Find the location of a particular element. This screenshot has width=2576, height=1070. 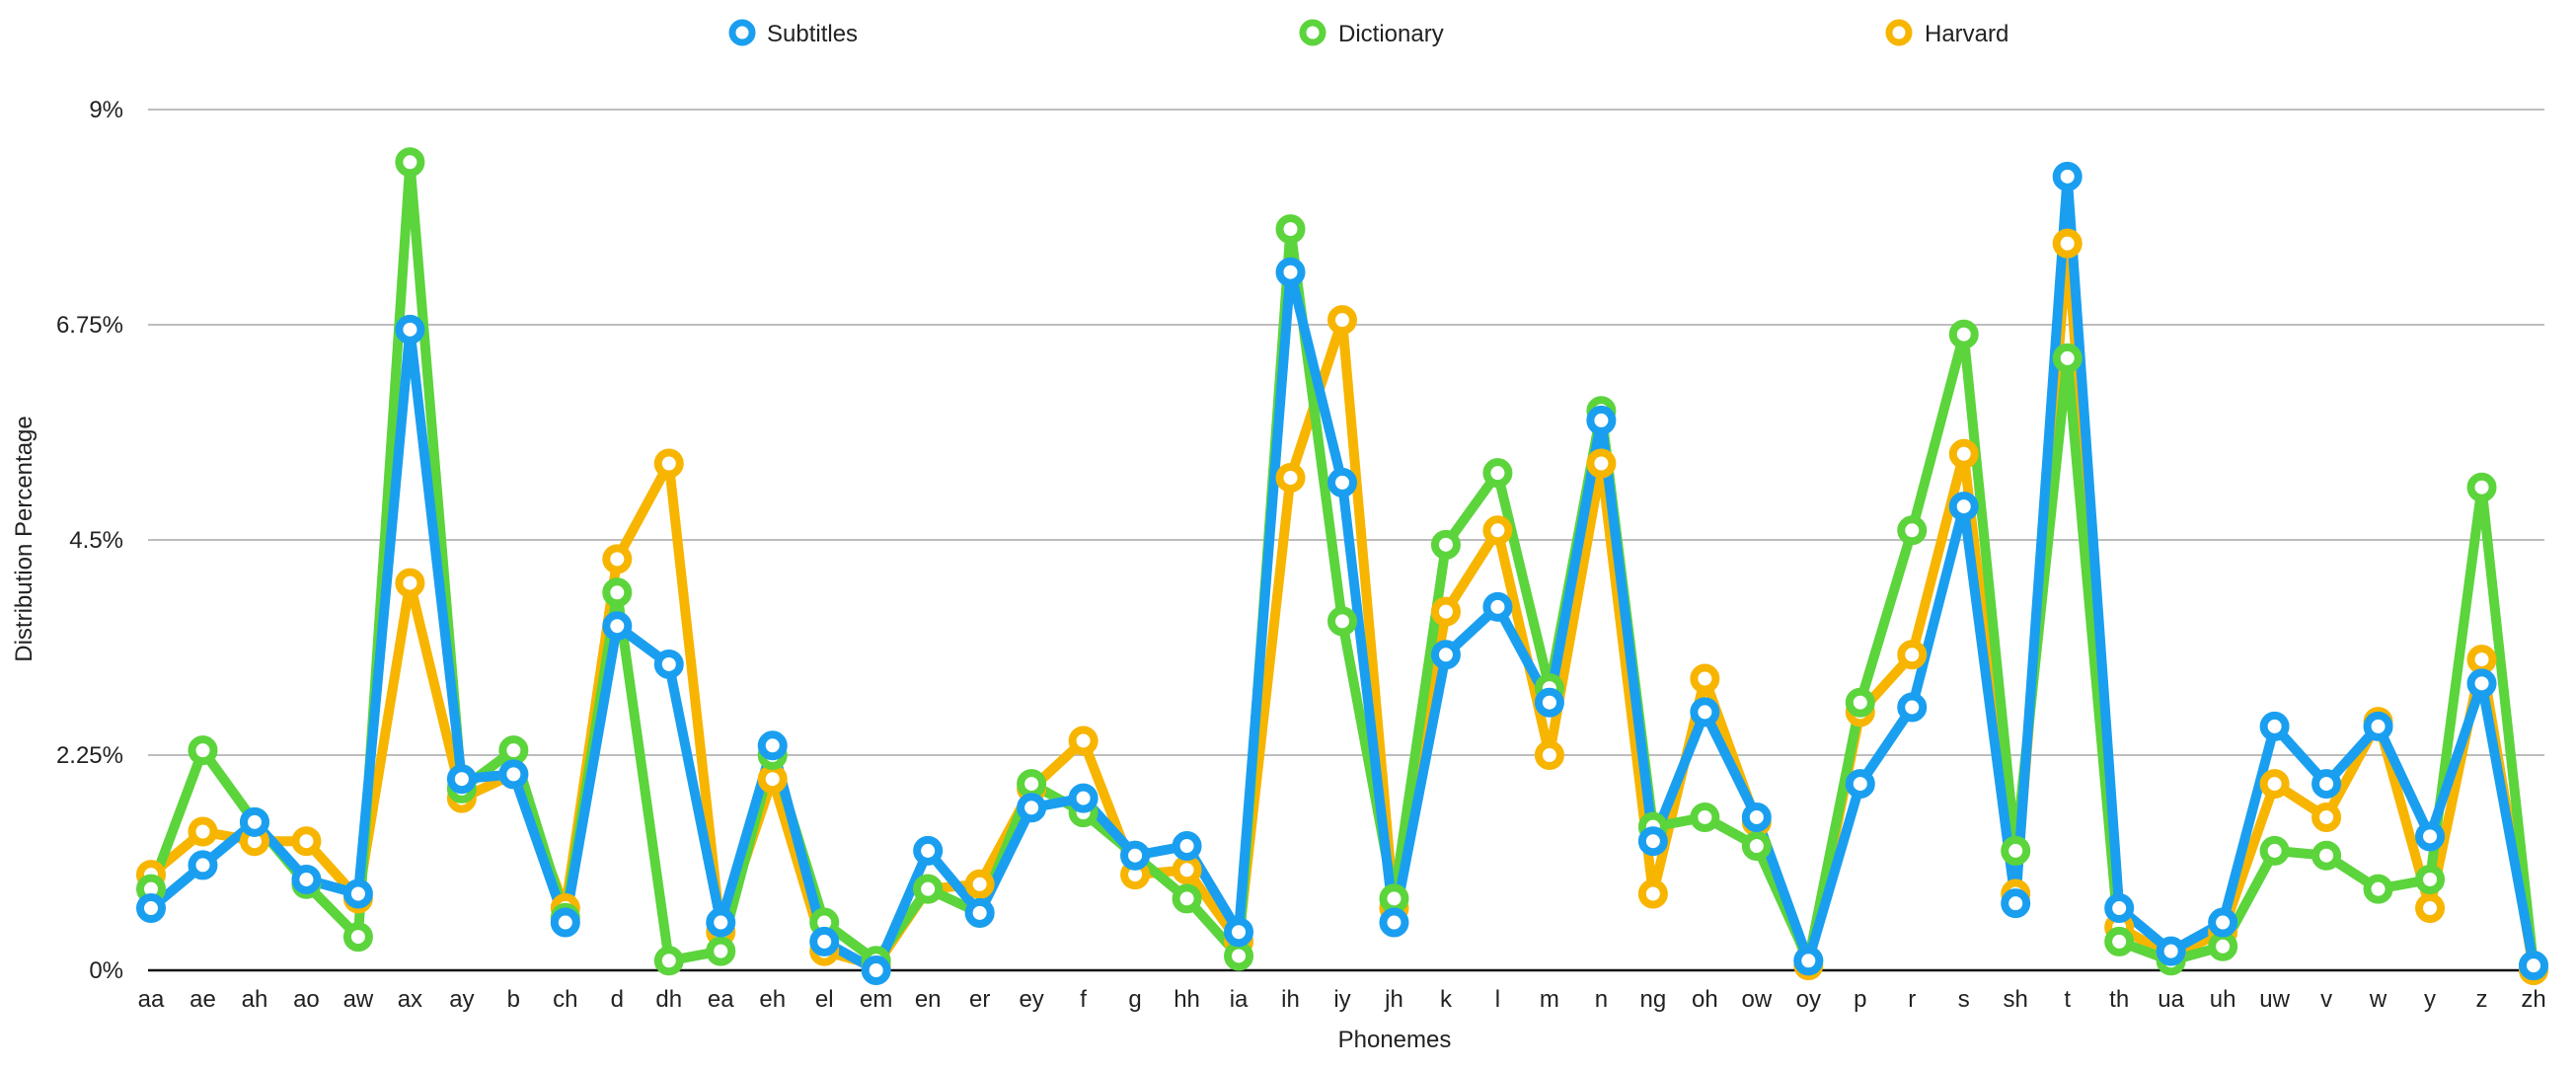

x-tick-label: jh is located at coordinates (1393, 999).